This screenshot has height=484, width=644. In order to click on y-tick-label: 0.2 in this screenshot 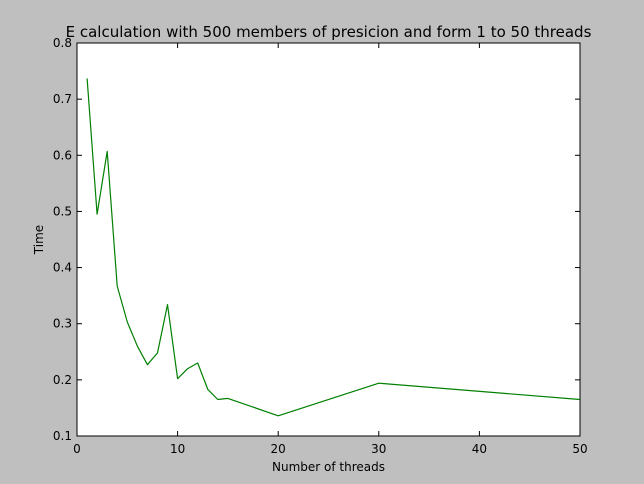, I will do `click(62, 380)`.